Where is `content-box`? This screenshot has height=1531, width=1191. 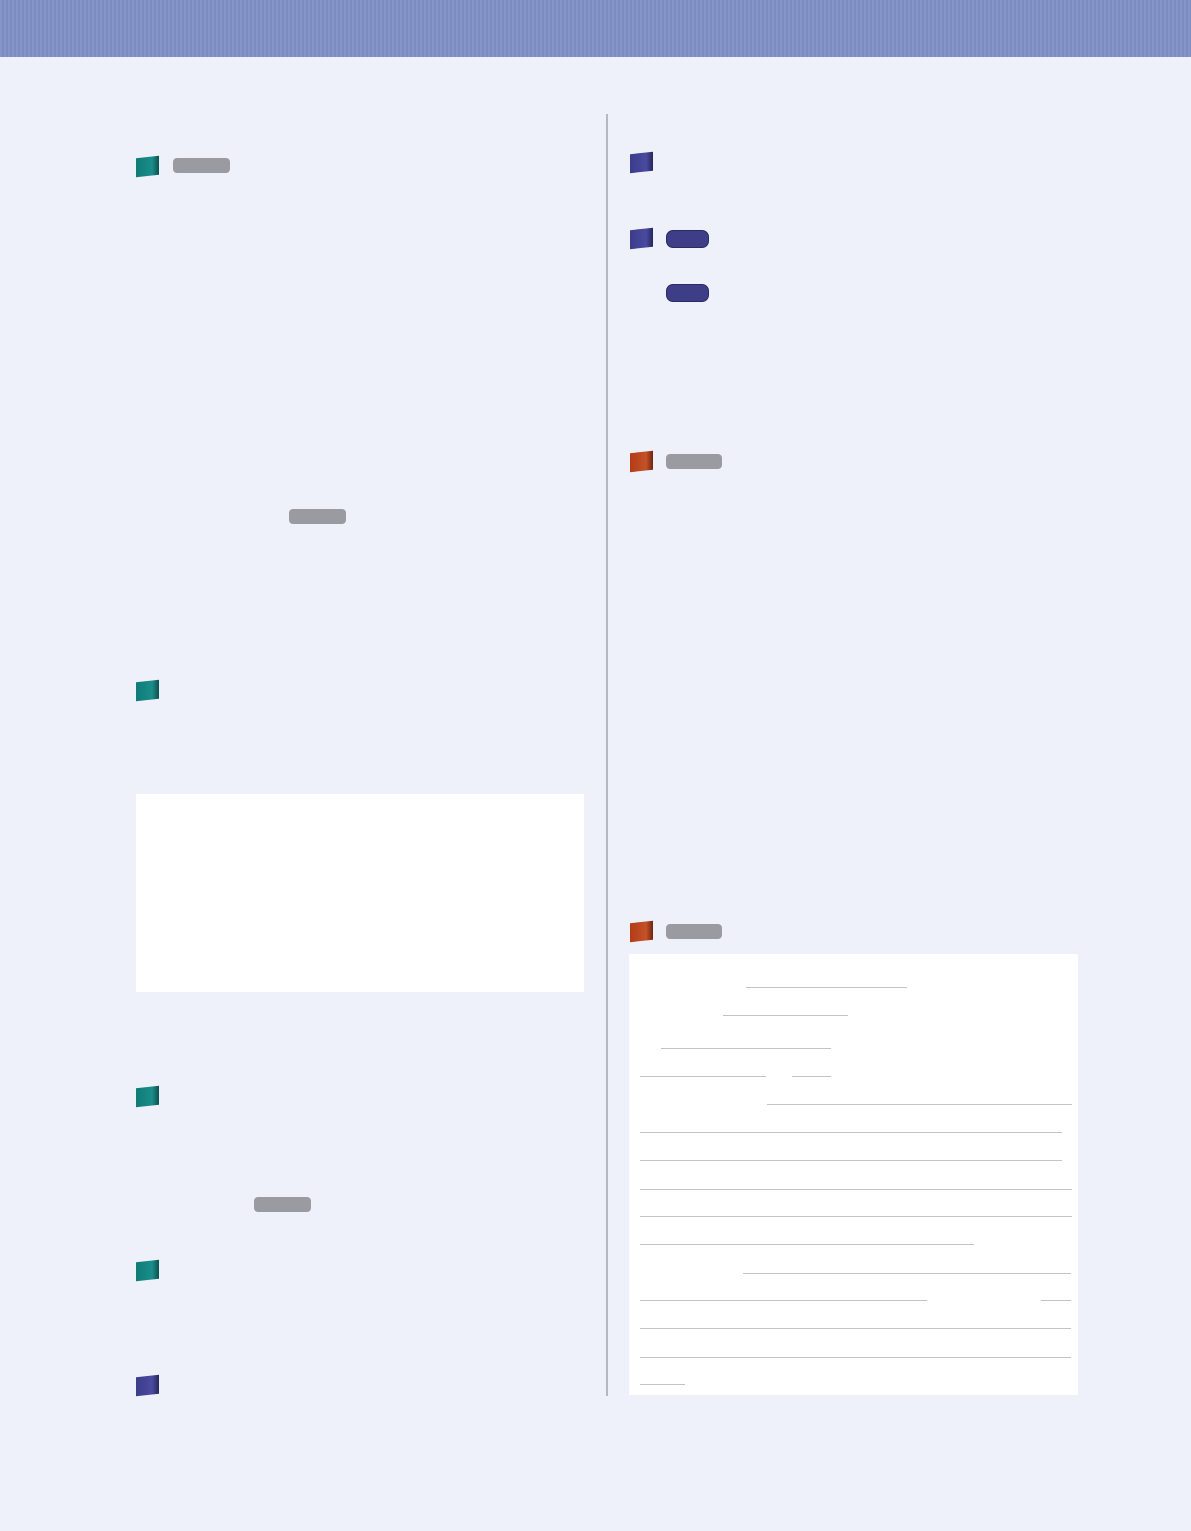
content-box is located at coordinates (360, 893).